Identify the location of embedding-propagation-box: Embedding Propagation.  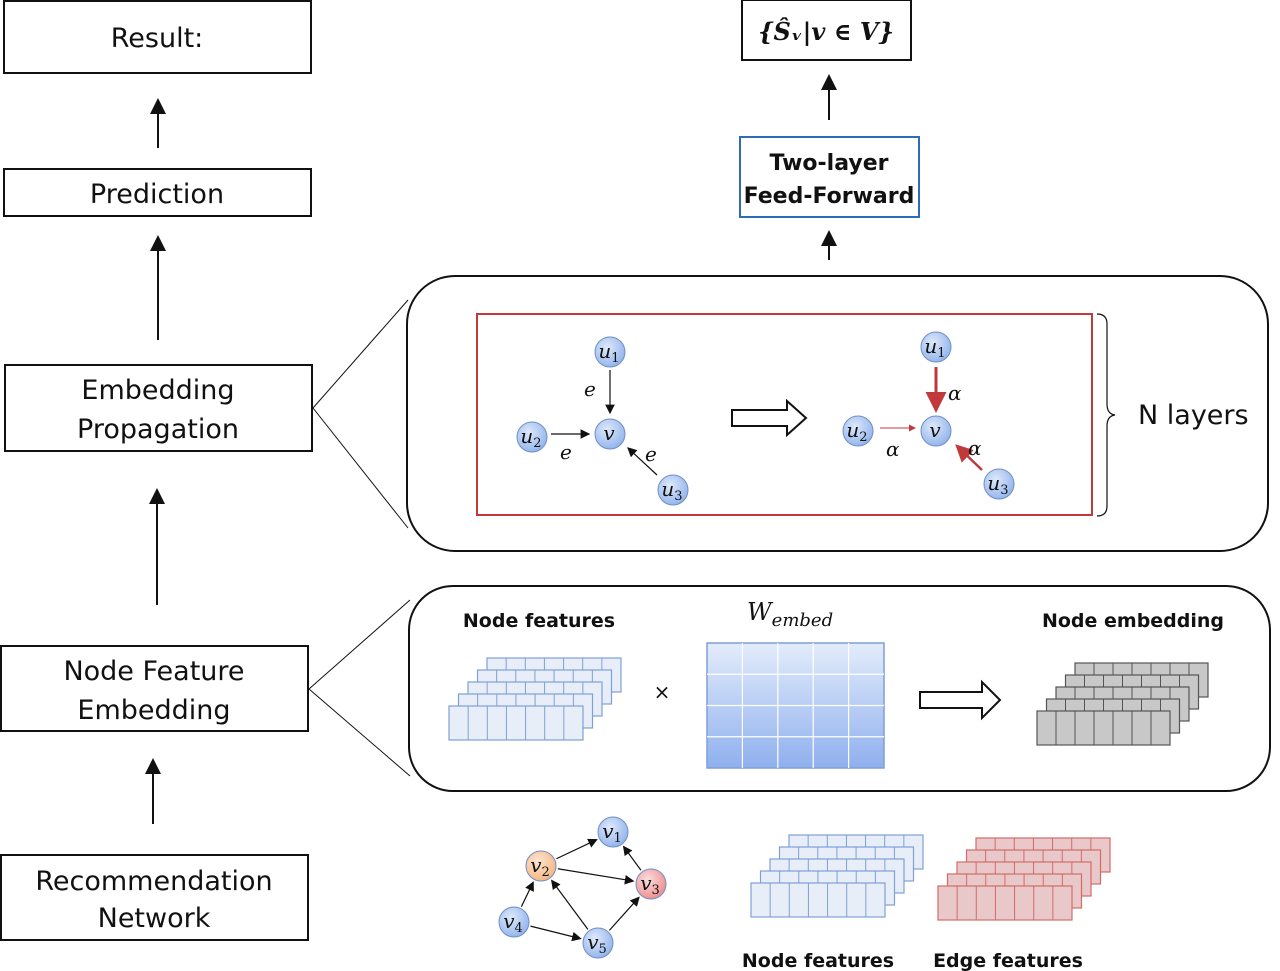
(158, 408).